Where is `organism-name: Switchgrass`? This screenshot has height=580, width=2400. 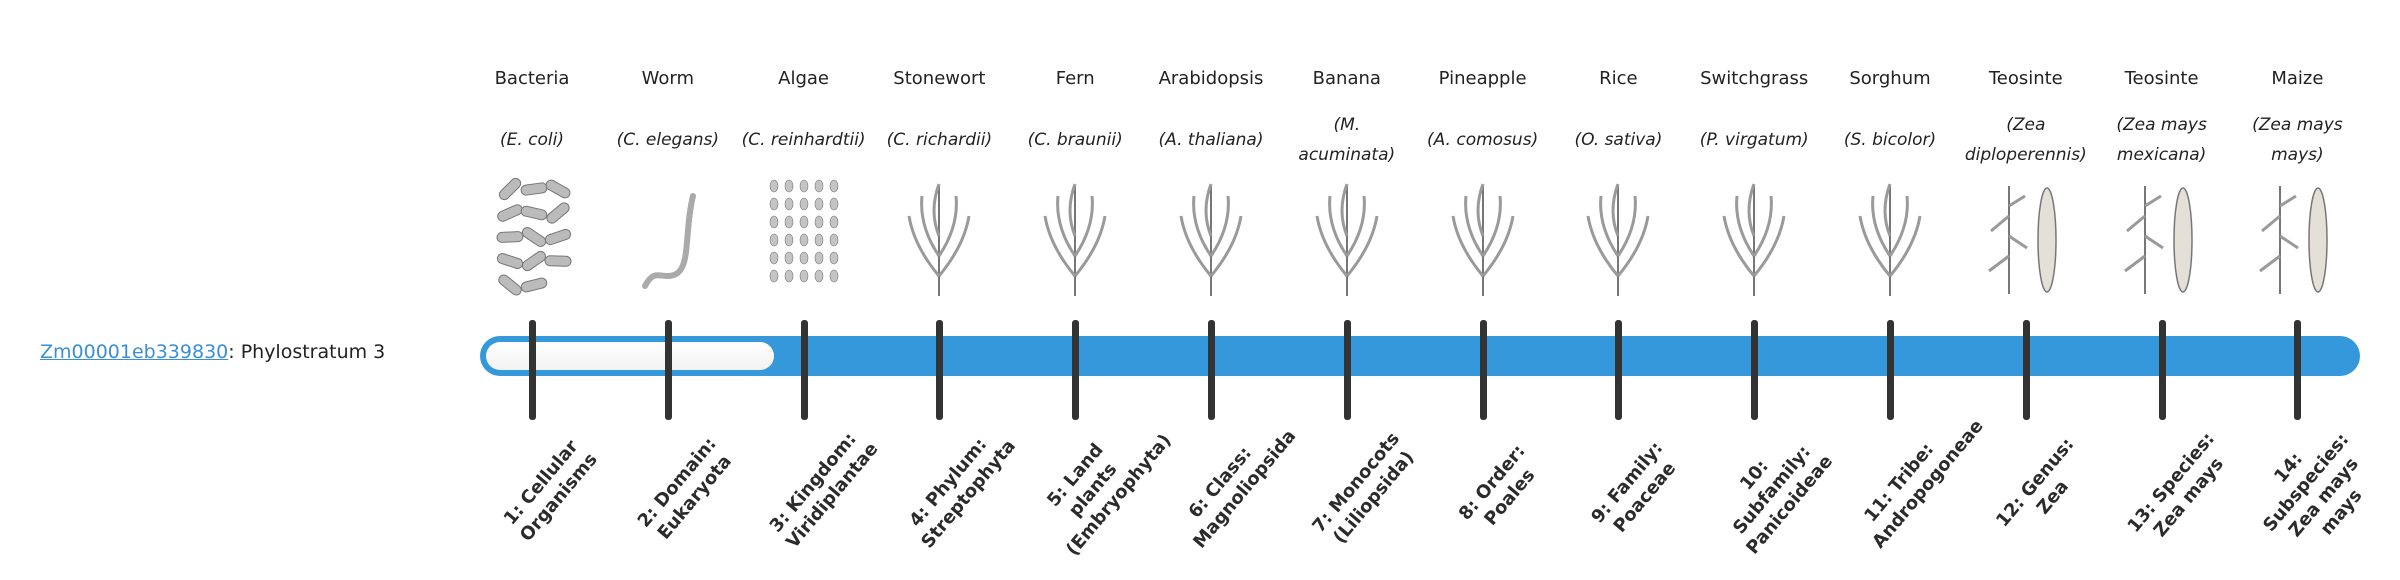 organism-name: Switchgrass is located at coordinates (1754, 78).